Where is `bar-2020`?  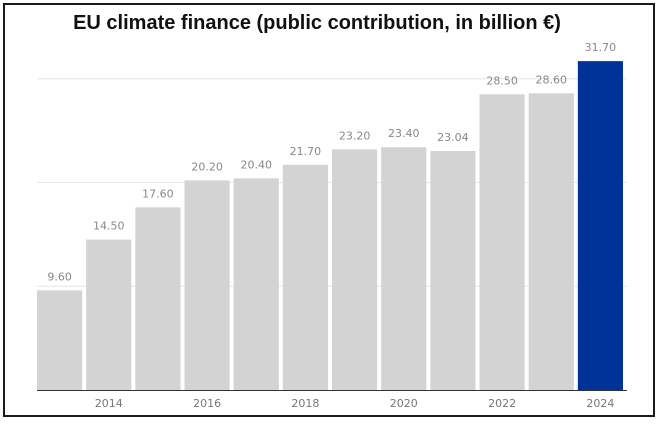
bar-2020 is located at coordinates (404, 268).